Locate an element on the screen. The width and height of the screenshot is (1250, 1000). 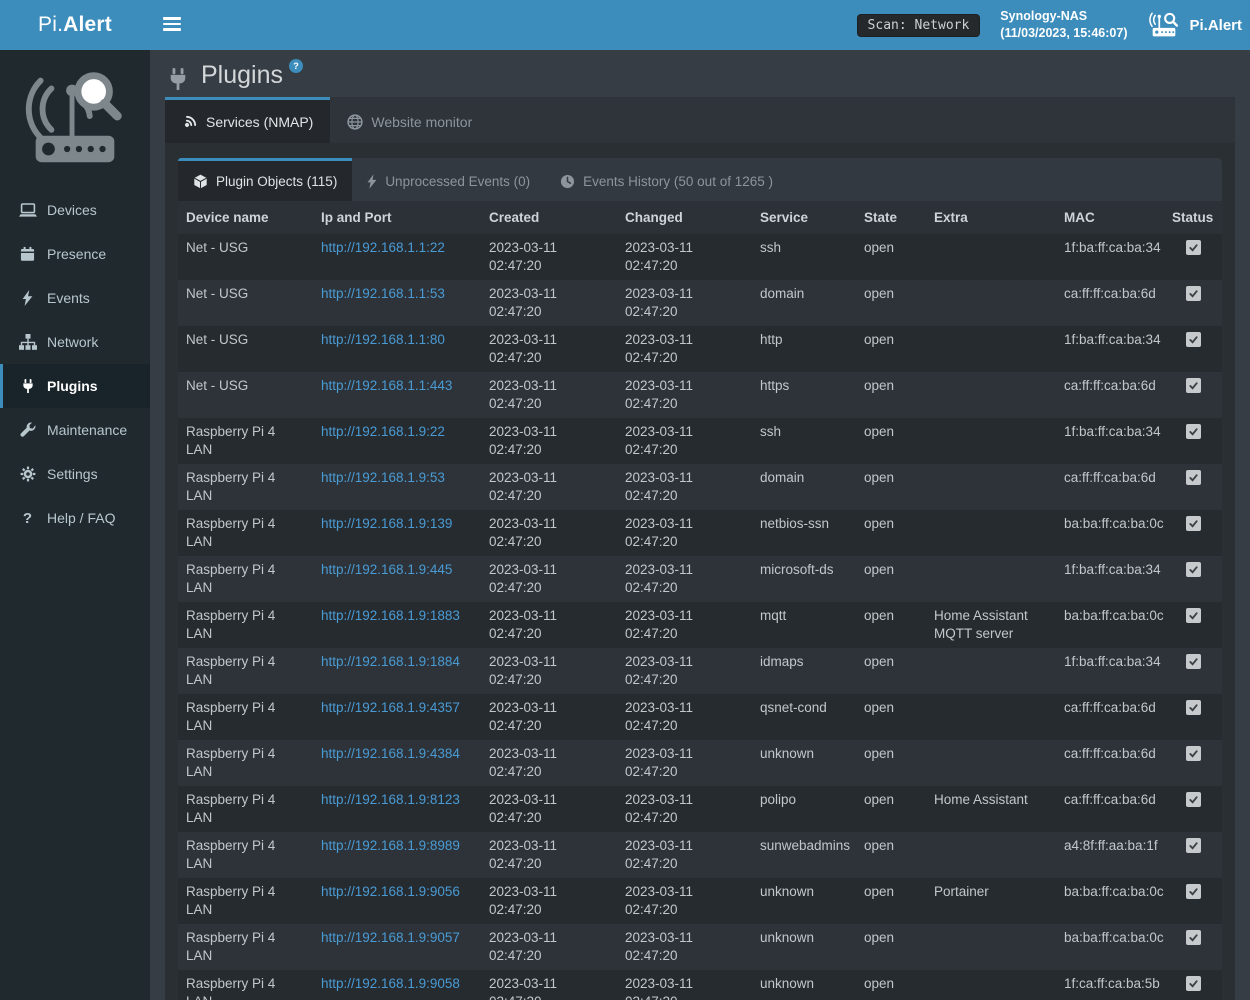
ip-port-link: http://192.168.1.9:53 is located at coordinates (383, 477).